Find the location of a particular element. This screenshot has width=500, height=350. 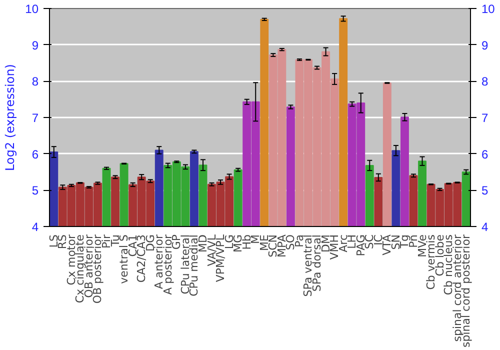

y2-tick-label: 10 is located at coordinates (489, 9).